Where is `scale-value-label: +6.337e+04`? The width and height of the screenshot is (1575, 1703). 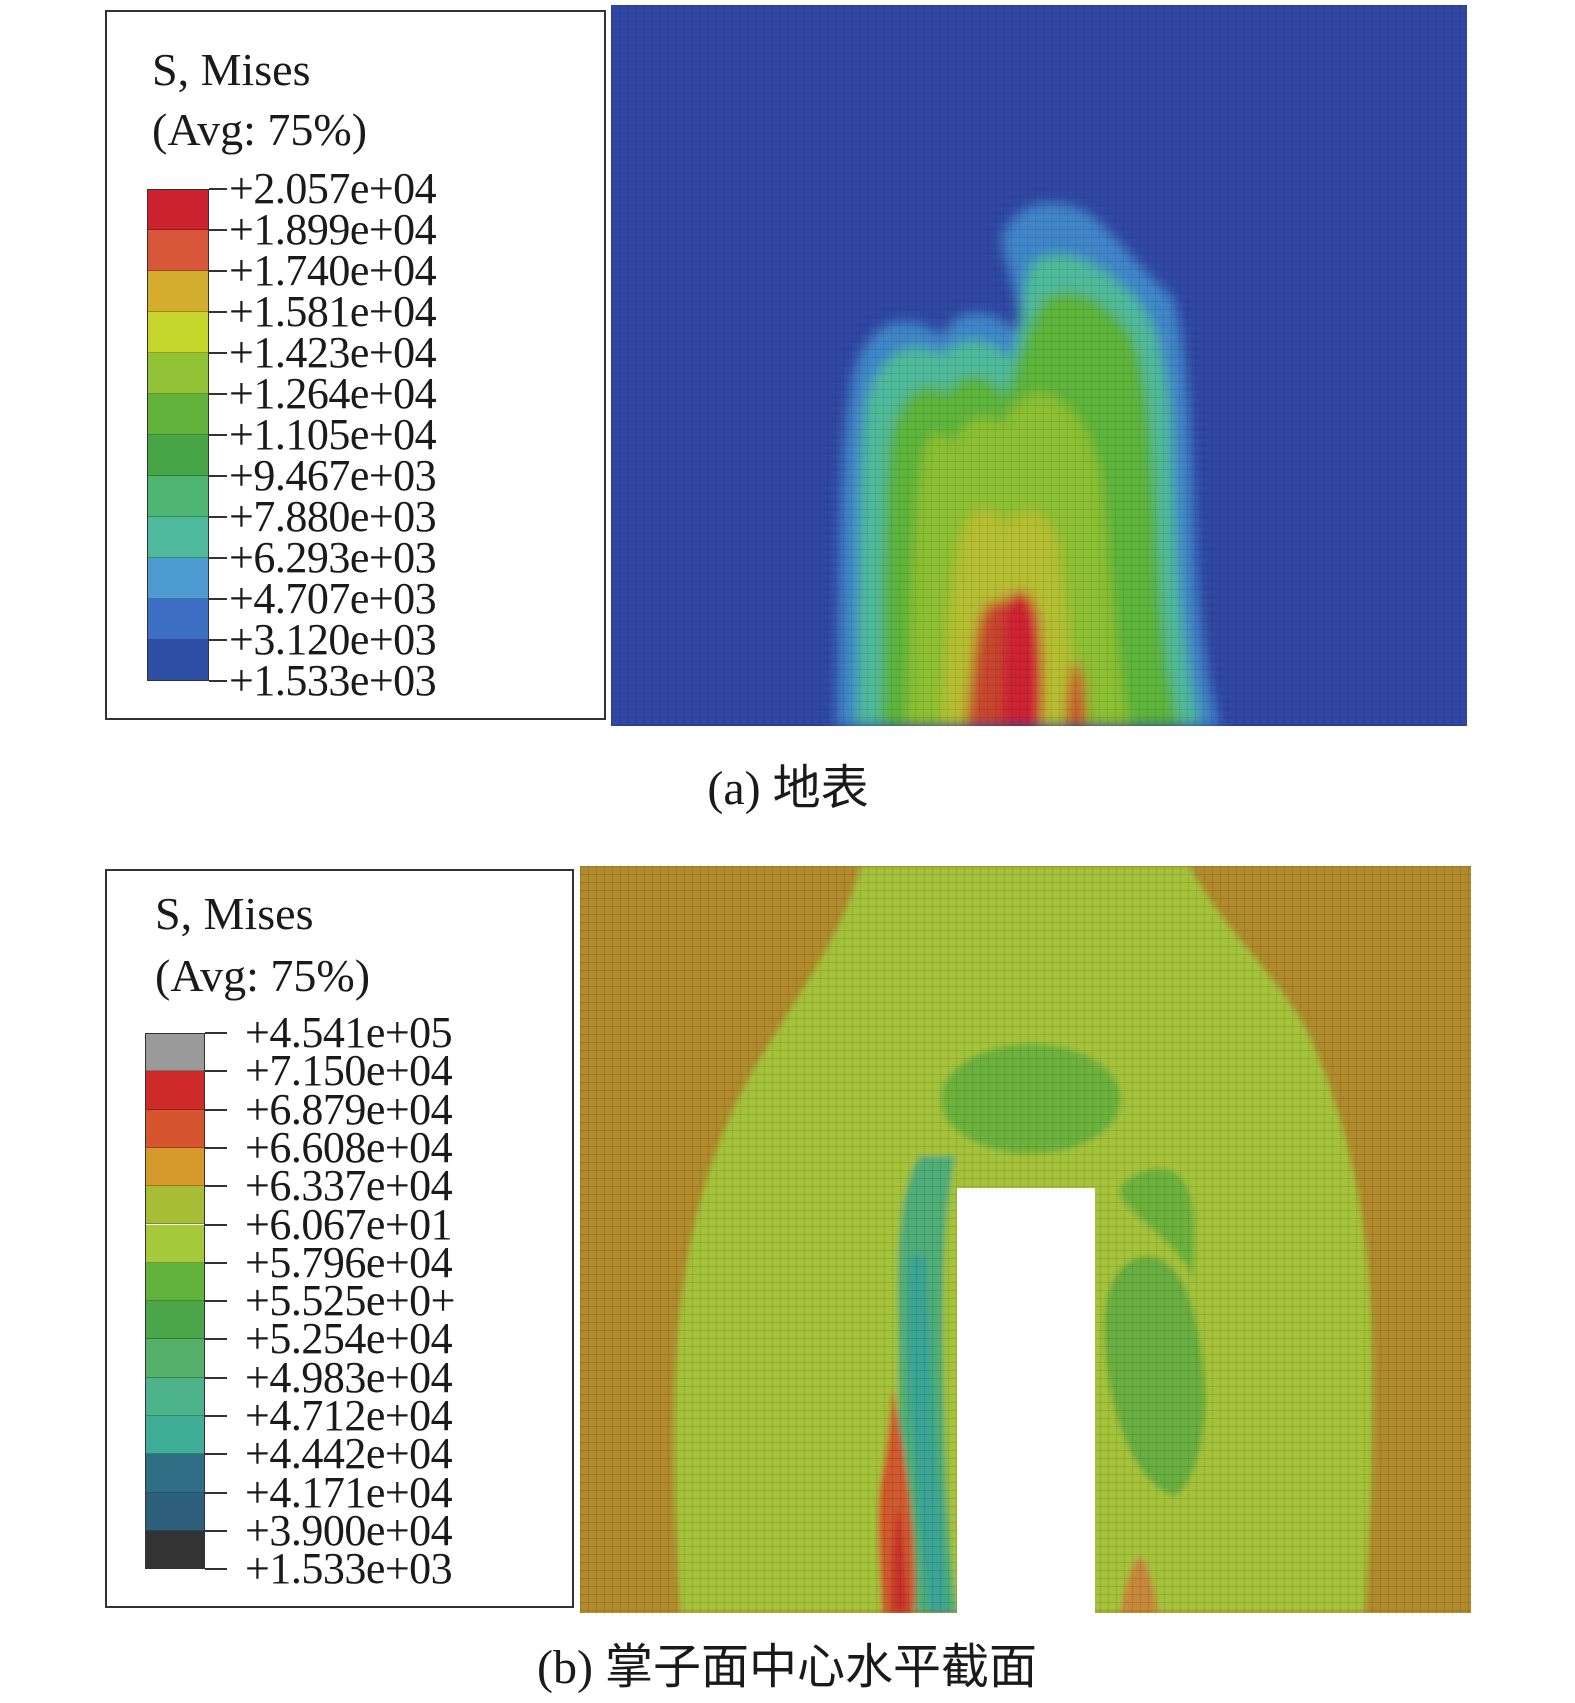
scale-value-label: +6.337e+04 is located at coordinates (349, 1186).